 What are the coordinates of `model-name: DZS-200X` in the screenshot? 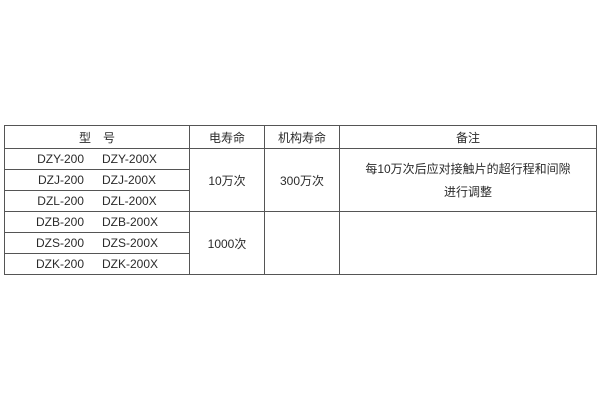 It's located at (130, 243).